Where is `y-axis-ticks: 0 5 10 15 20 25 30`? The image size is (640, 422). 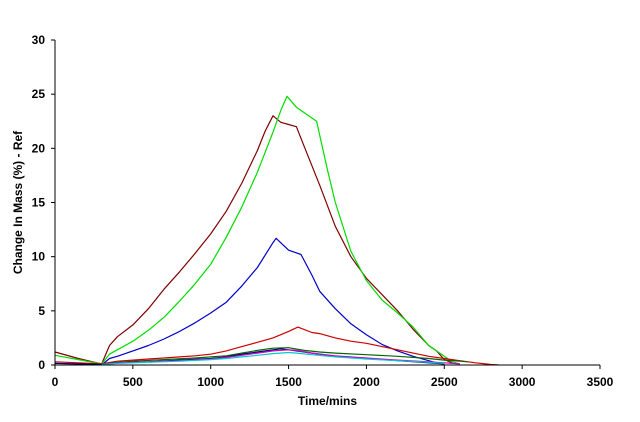
y-axis-ticks: 0 5 10 15 20 25 30 is located at coordinates (43, 202).